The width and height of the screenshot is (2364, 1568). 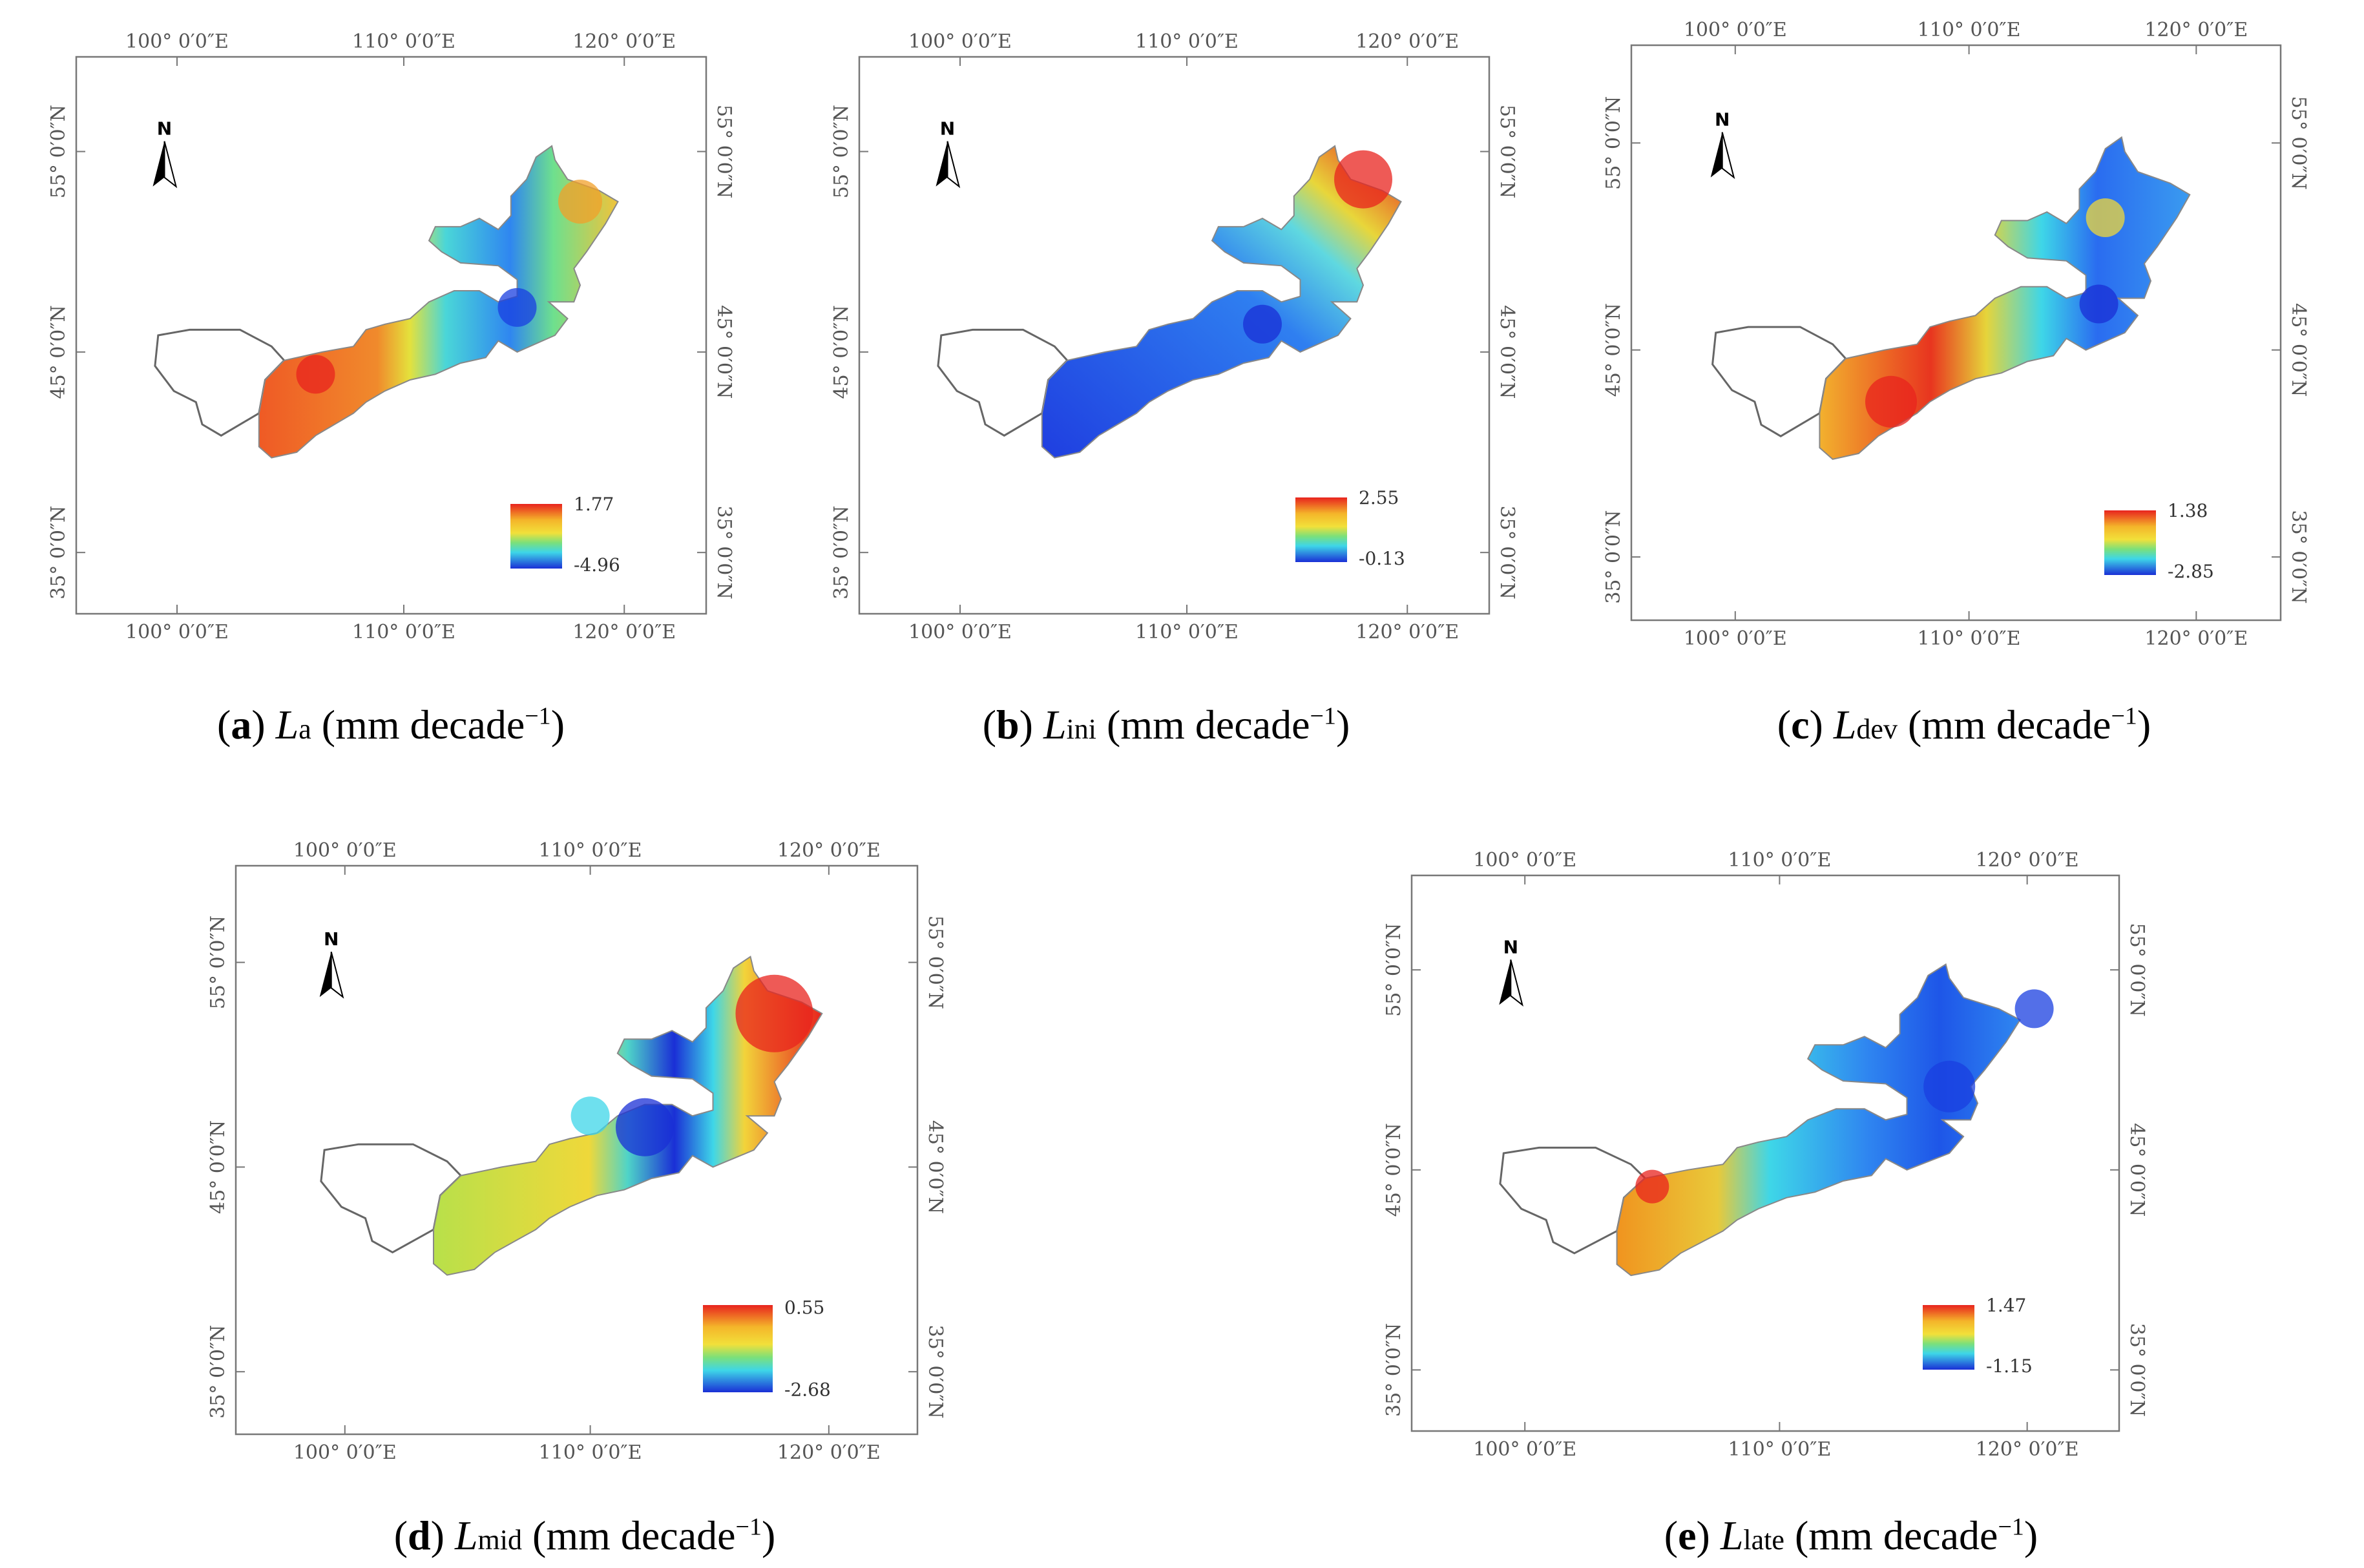 I want to click on caption-b: (b) Lini (mm decade−1), so click(x=1166, y=724).